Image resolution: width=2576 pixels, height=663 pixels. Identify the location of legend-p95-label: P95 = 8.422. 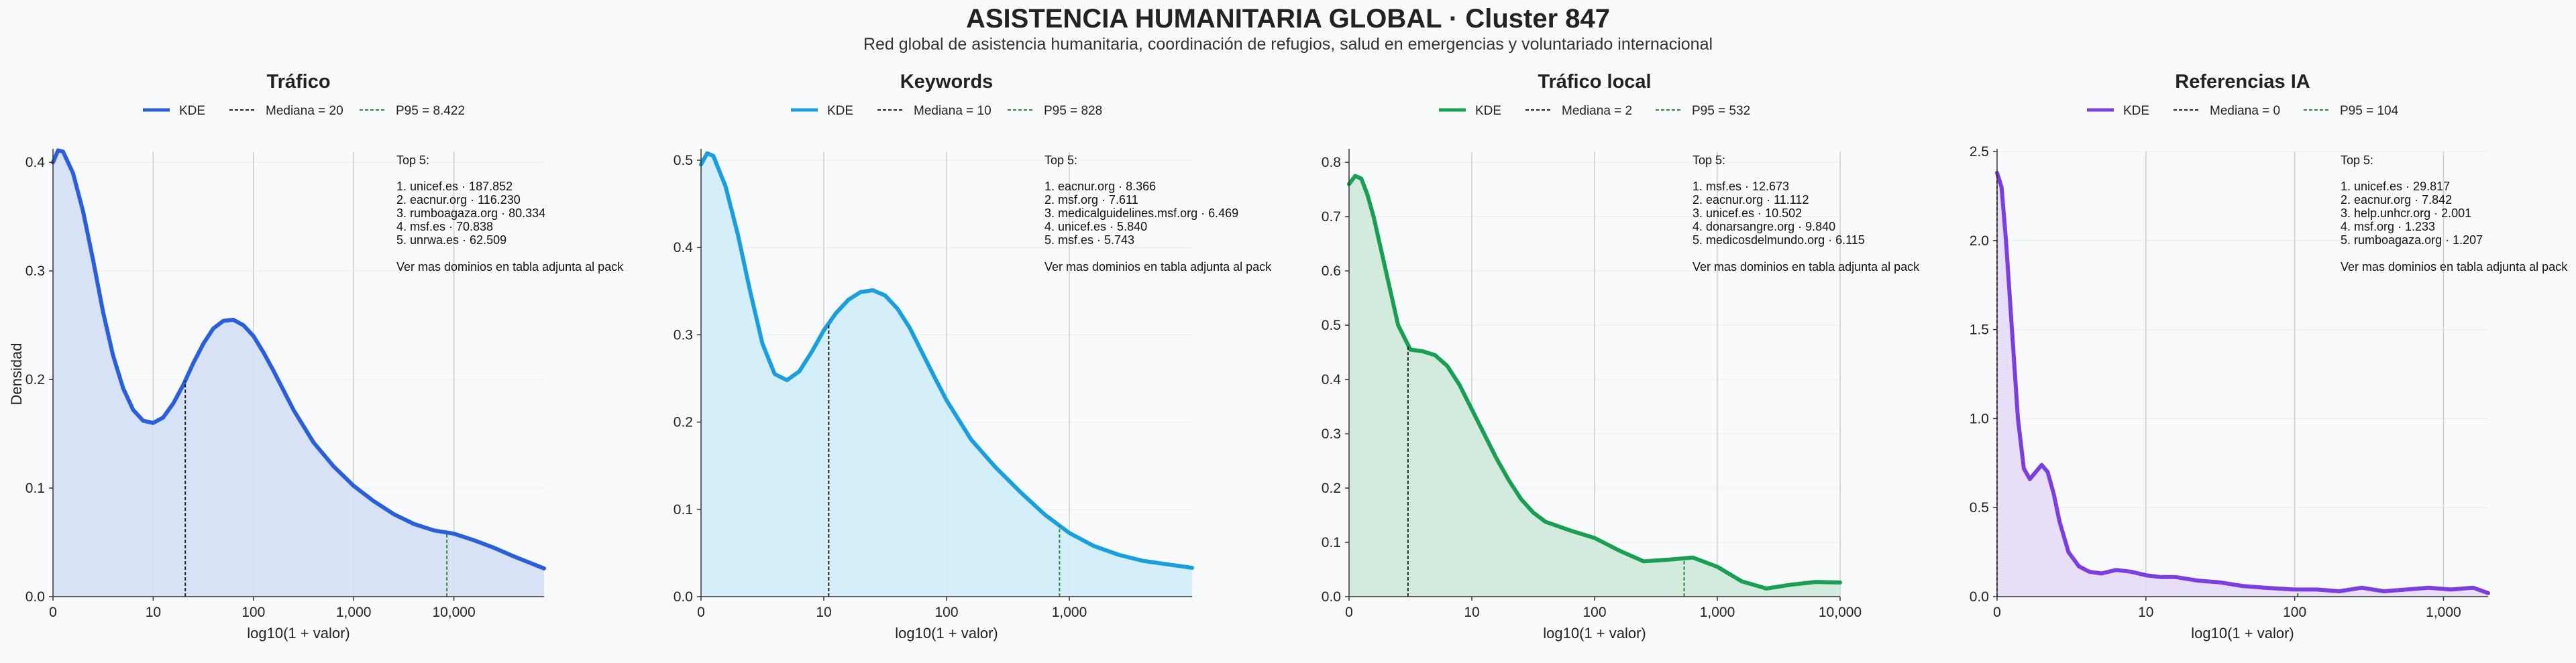
(430, 111).